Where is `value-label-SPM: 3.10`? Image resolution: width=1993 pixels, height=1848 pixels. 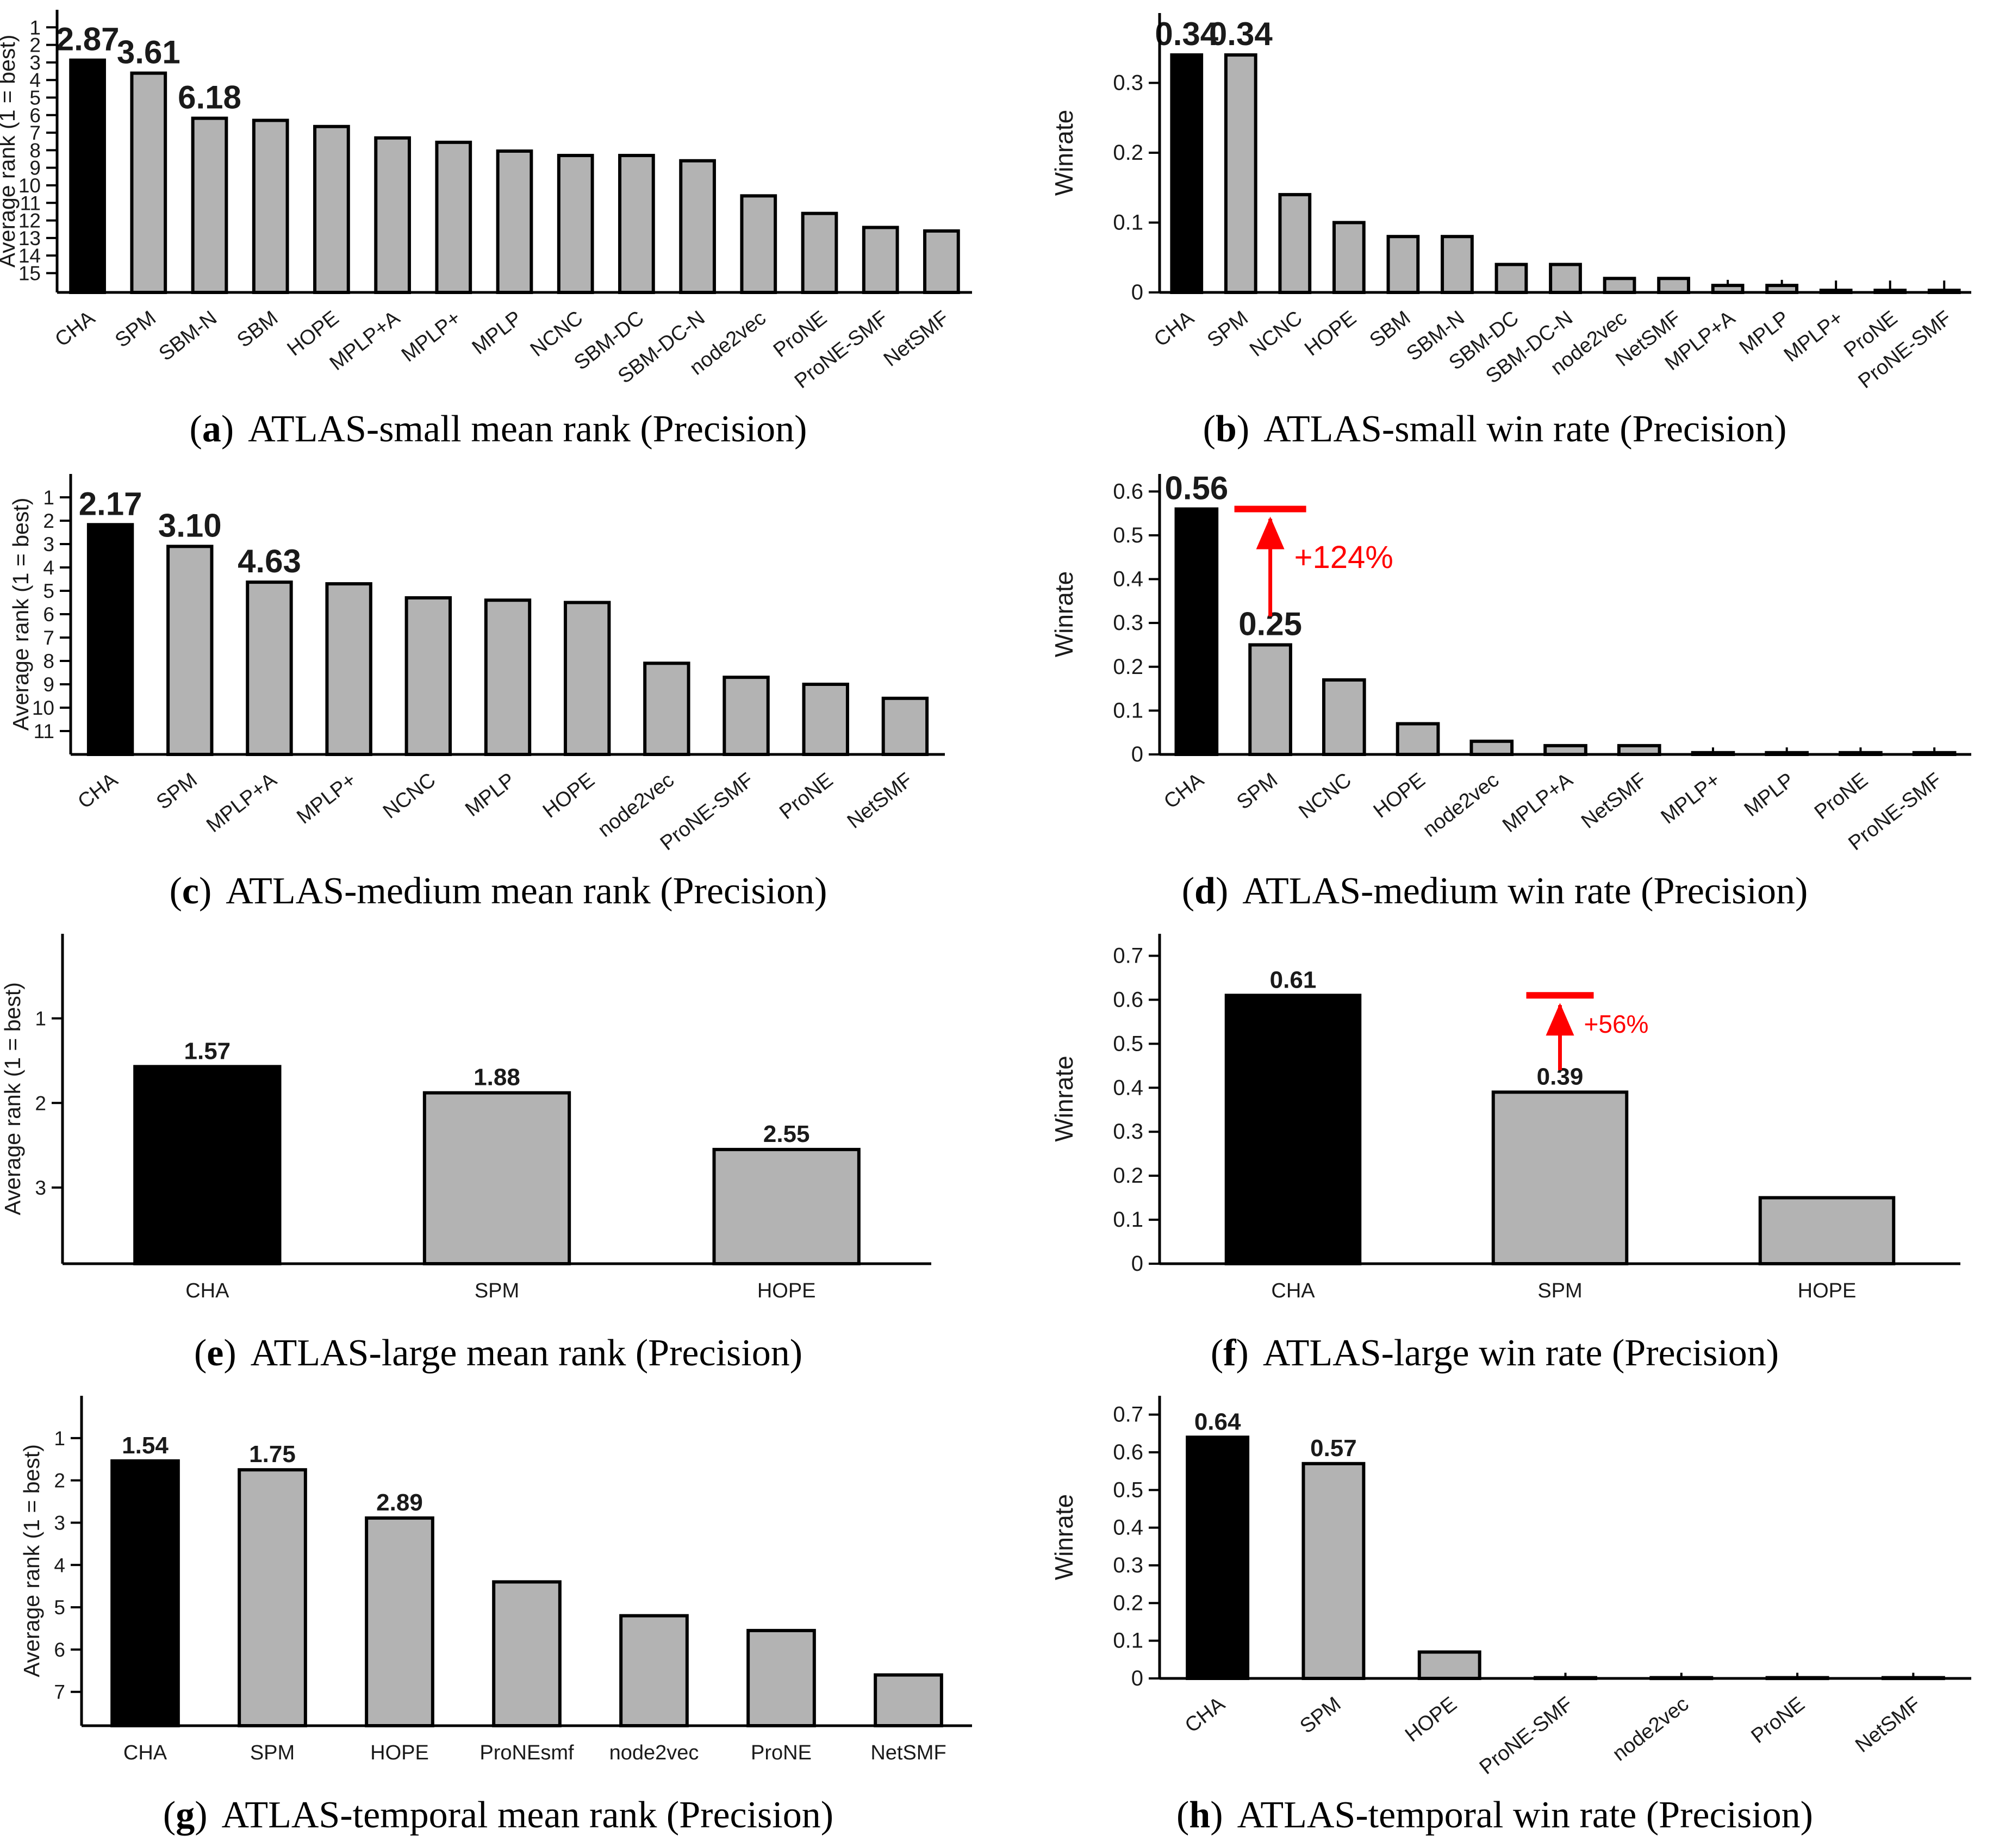
value-label-SPM: 3.10 is located at coordinates (190, 525).